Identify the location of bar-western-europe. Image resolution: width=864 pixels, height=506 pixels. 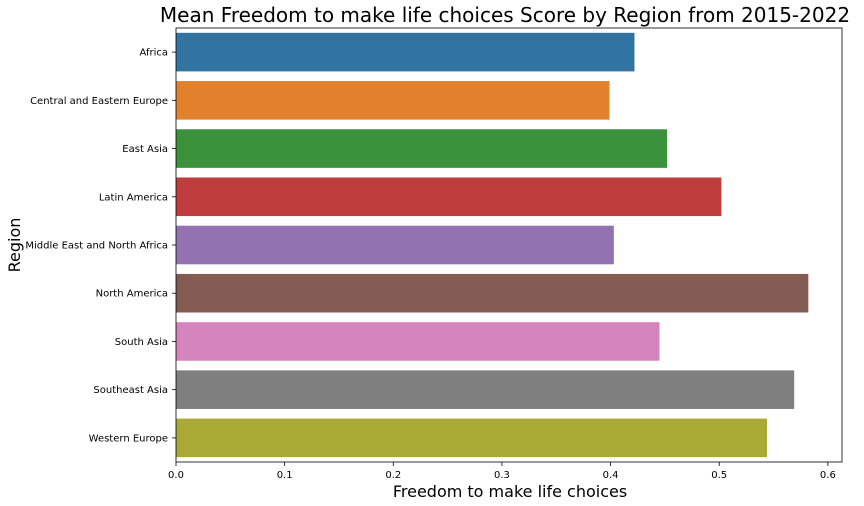
(472, 438).